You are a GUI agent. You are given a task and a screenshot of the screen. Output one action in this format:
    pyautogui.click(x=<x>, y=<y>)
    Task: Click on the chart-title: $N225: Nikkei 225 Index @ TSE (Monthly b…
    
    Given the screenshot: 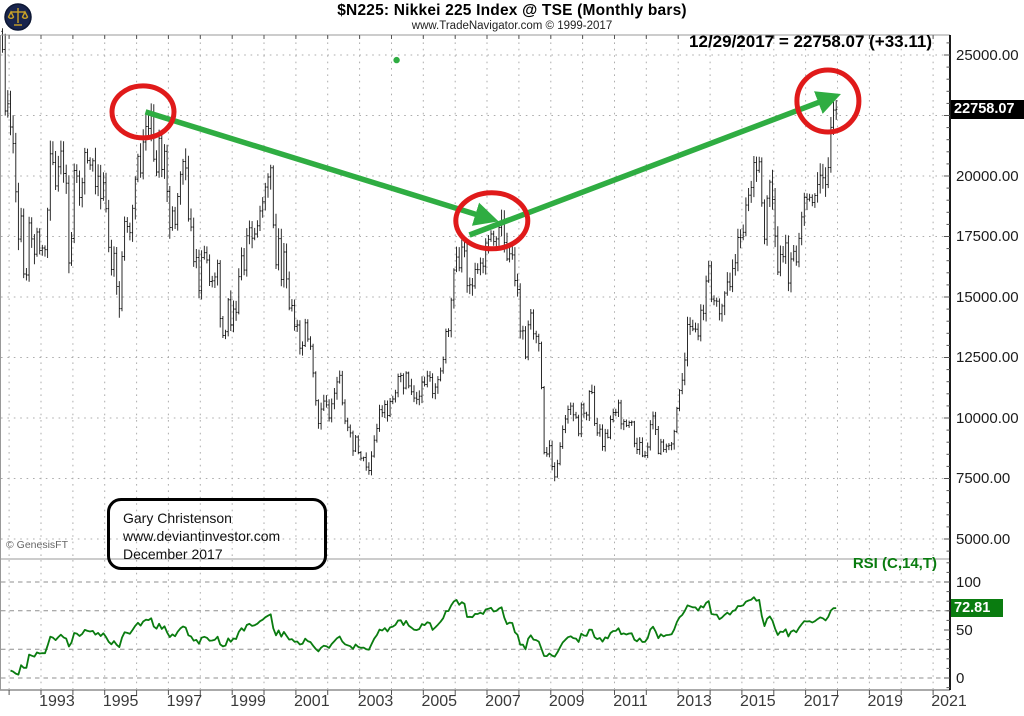 What is the action you would take?
    pyautogui.click(x=512, y=10)
    